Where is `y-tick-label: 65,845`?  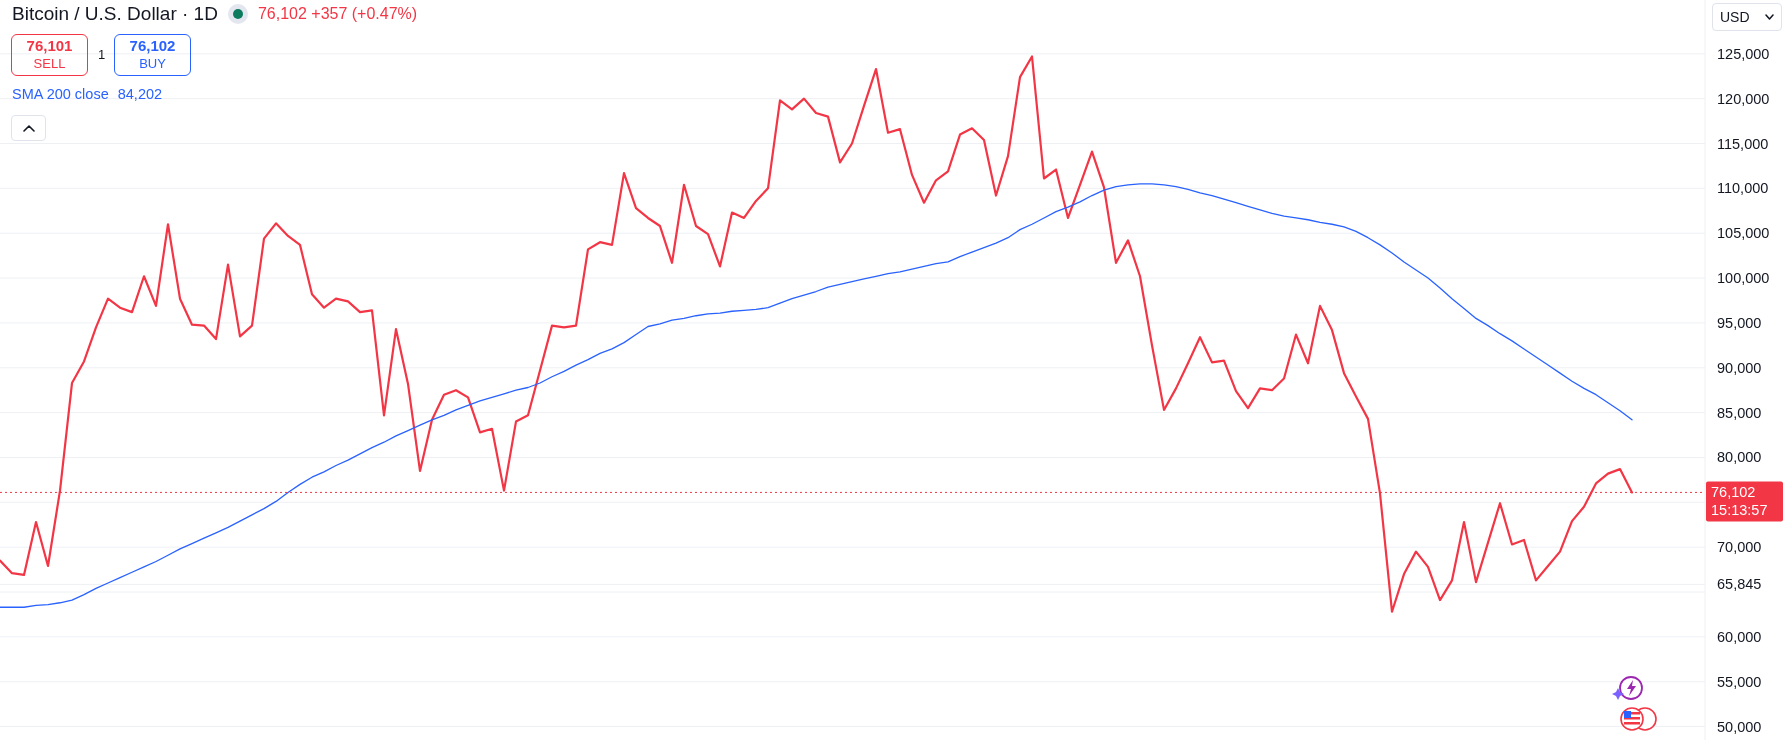 y-tick-label: 65,845 is located at coordinates (1739, 584).